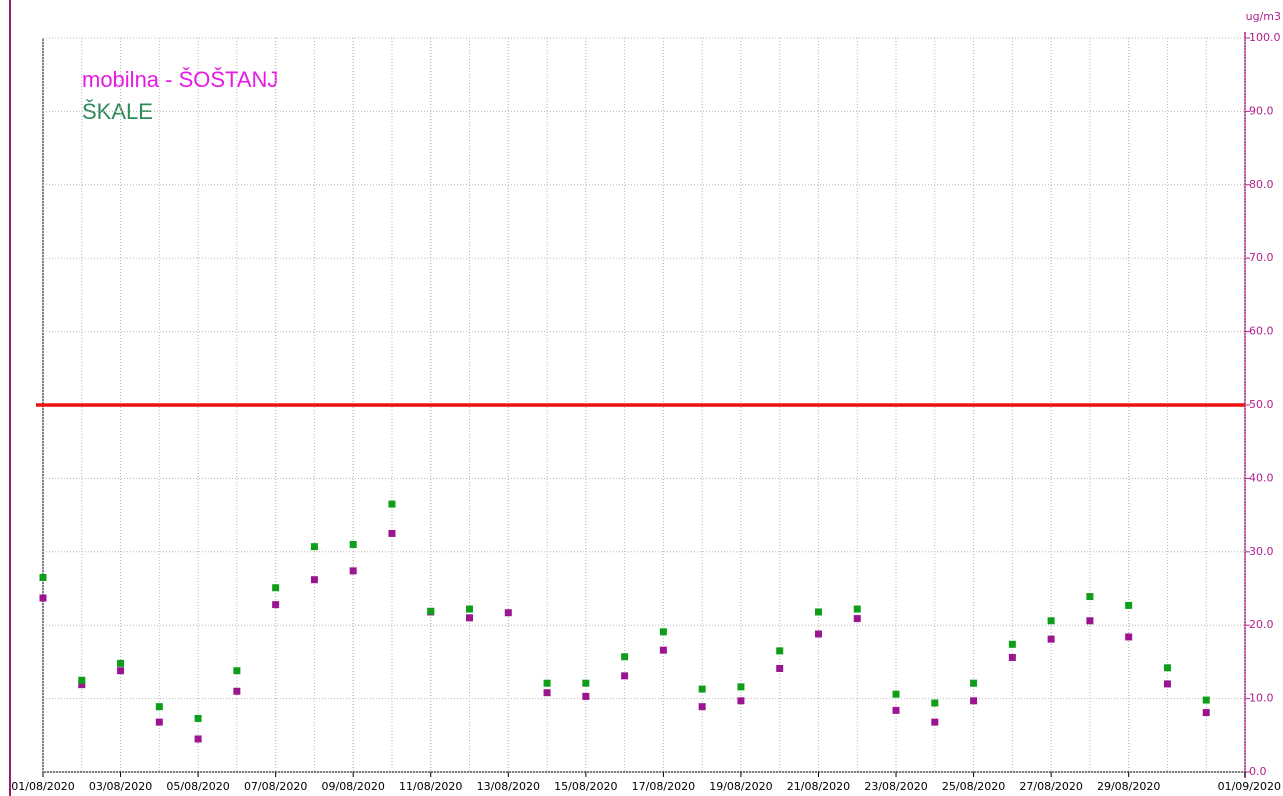  Describe the element at coordinates (180, 79) in the screenshot. I see `legend-label: mobilna - ŠOŠTANJ` at that location.